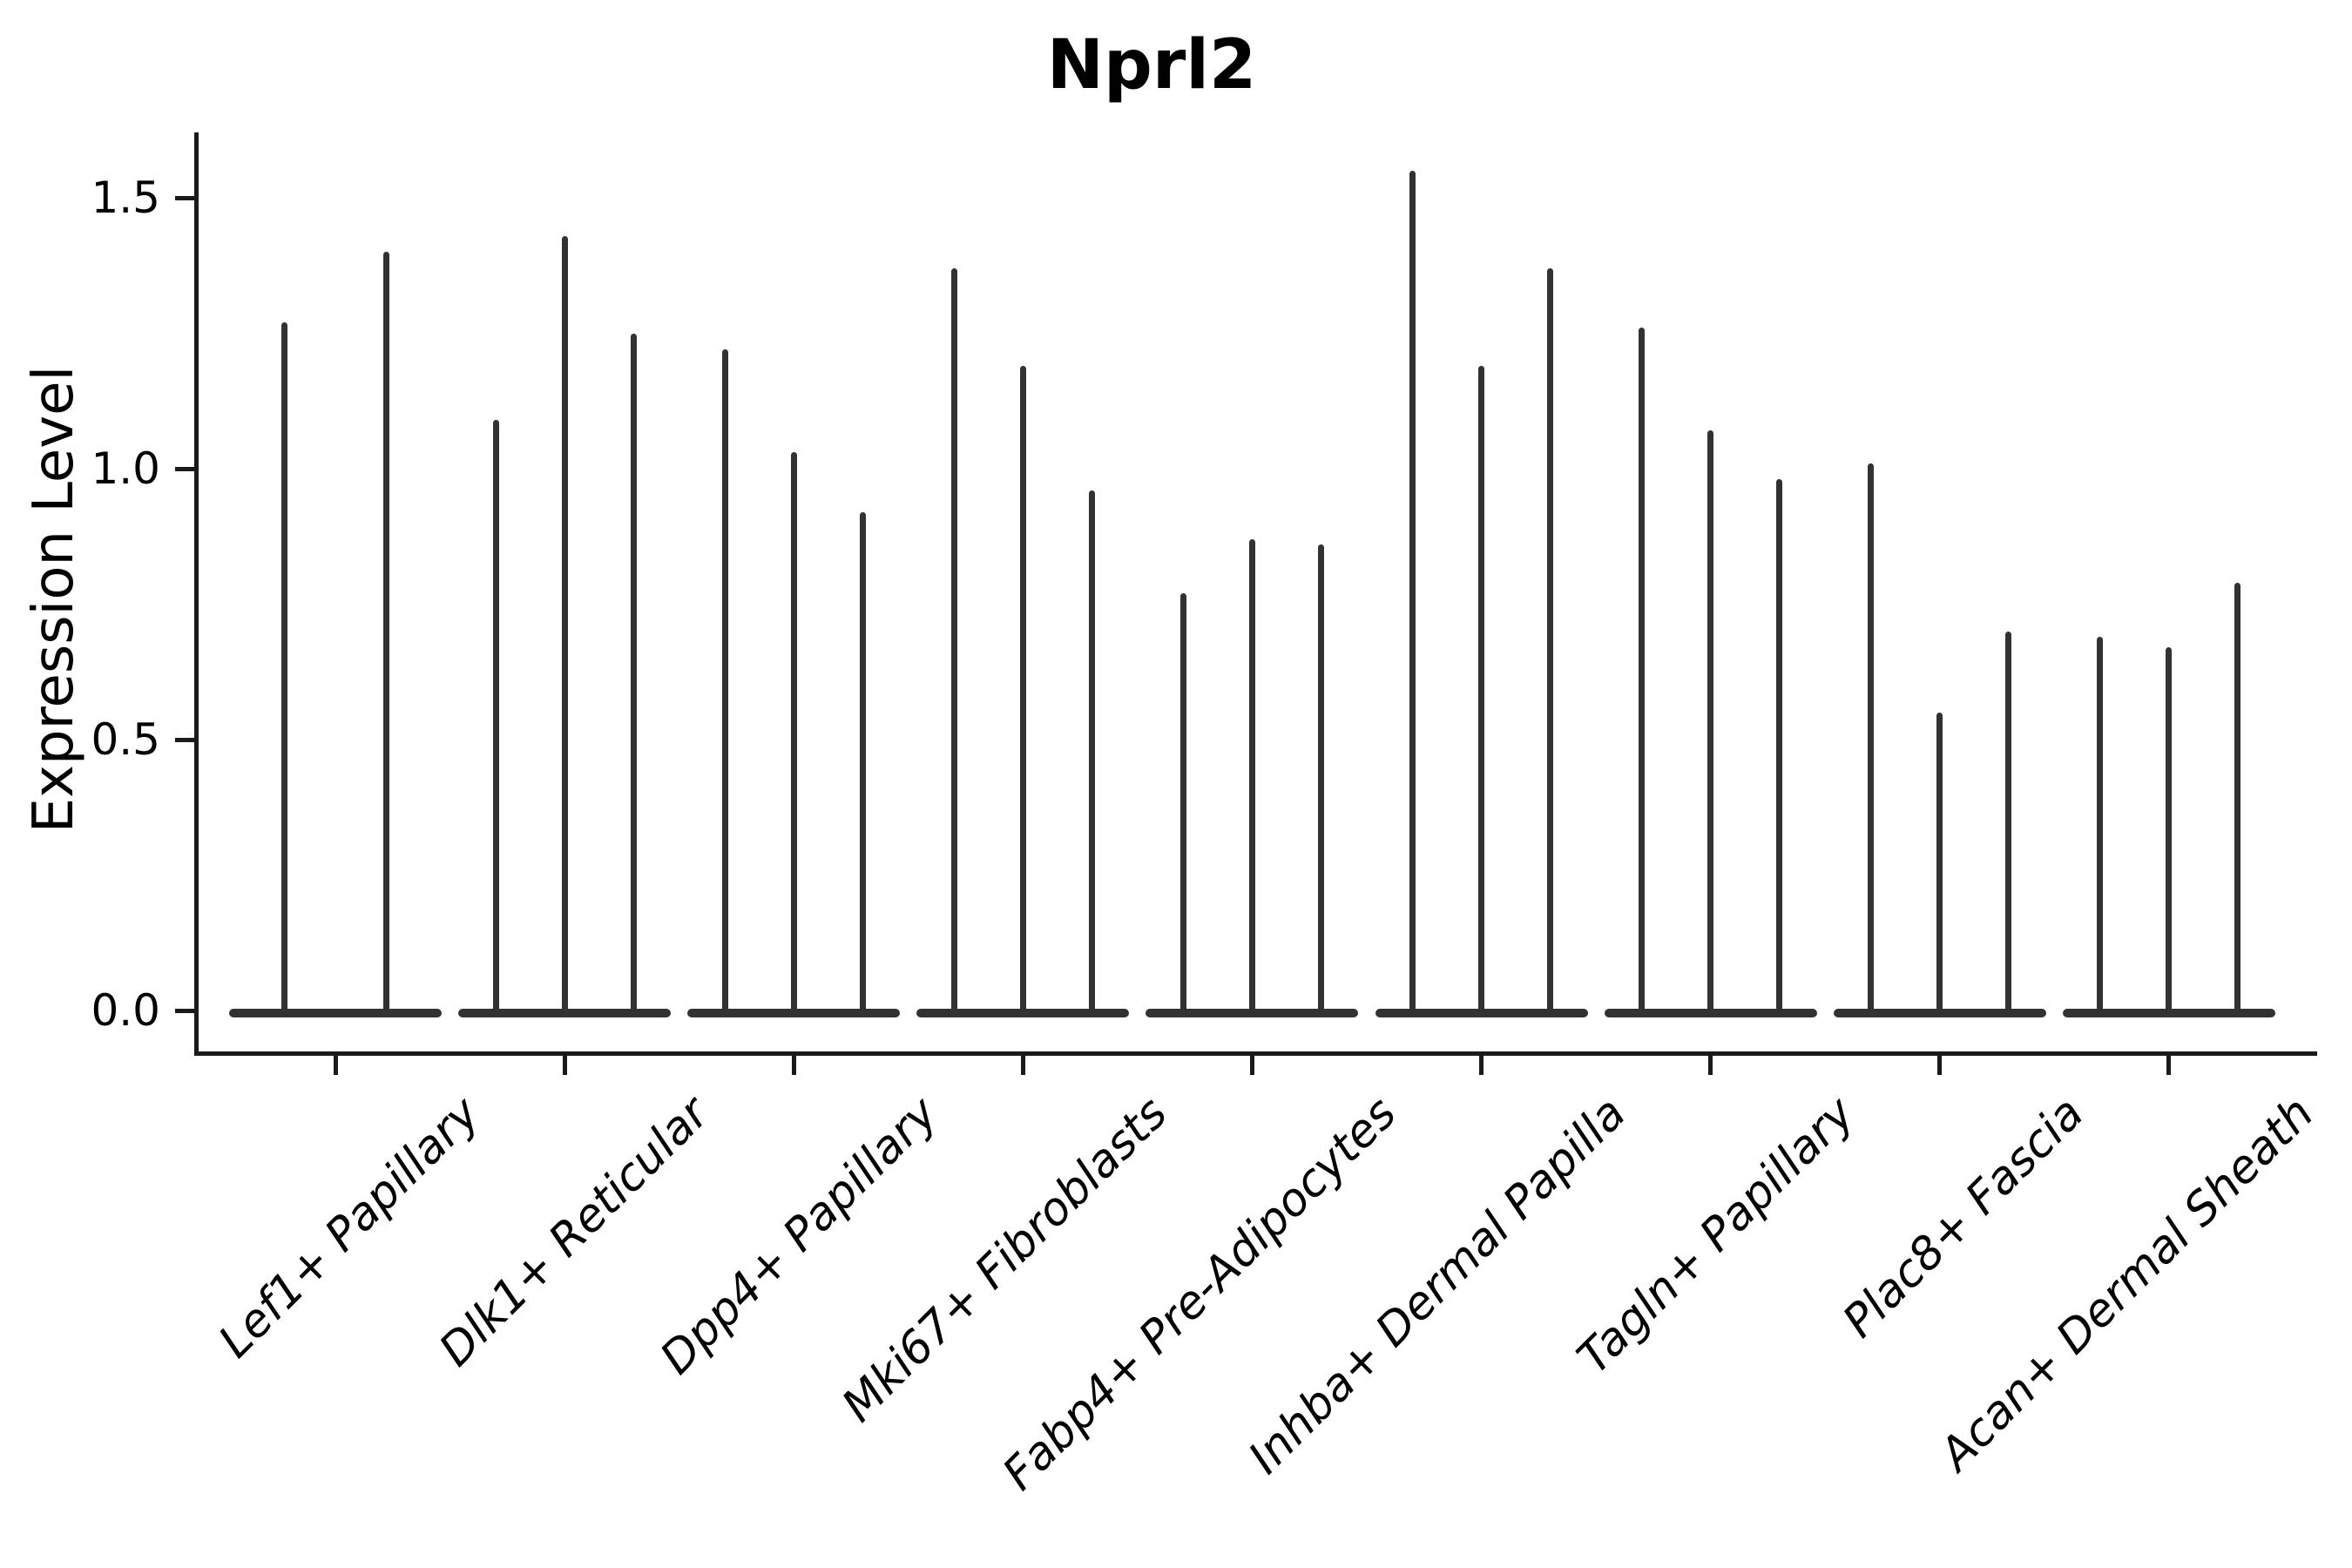  Describe the element at coordinates (125, 1011) in the screenshot. I see `y-tick-label: 0.0` at that location.